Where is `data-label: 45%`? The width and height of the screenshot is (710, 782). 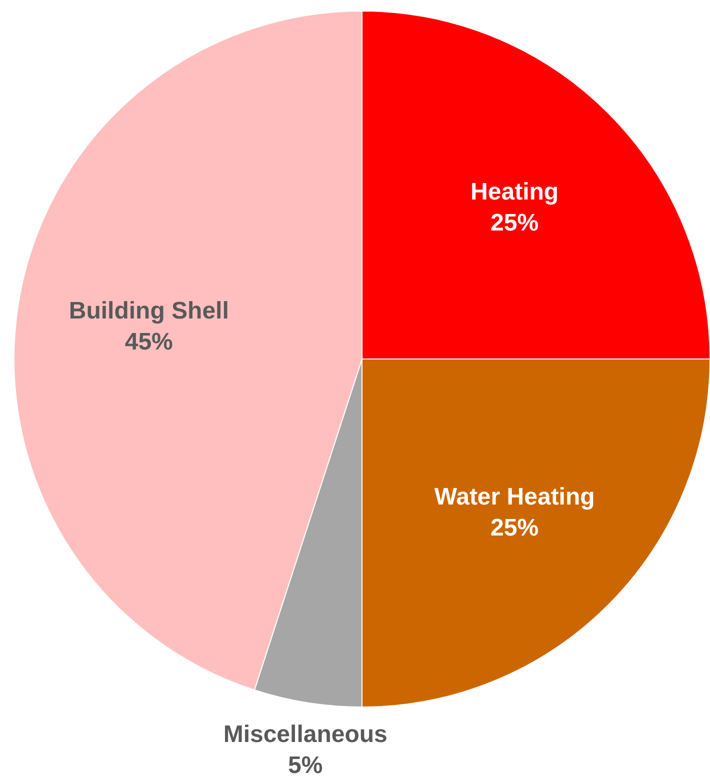 data-label: 45% is located at coordinates (148, 342).